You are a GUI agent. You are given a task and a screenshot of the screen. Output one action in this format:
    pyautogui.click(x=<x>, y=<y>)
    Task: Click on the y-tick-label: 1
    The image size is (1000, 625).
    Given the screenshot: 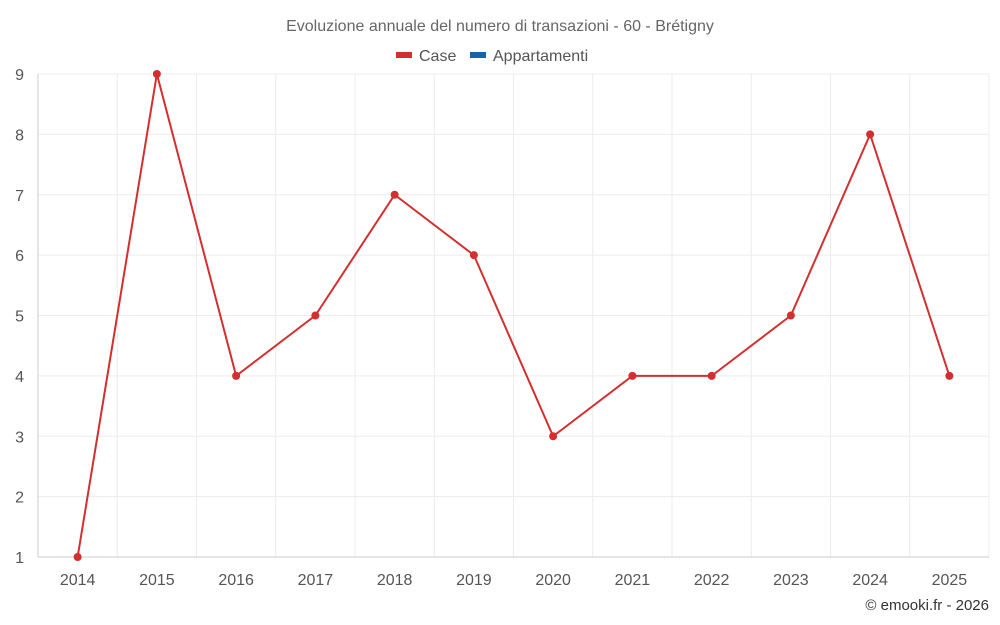 What is the action you would take?
    pyautogui.click(x=19, y=558)
    